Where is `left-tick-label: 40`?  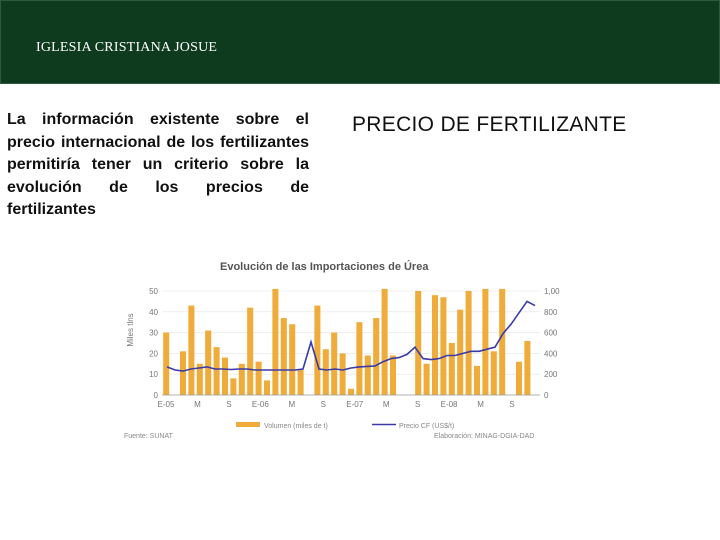 left-tick-label: 40 is located at coordinates (153, 312).